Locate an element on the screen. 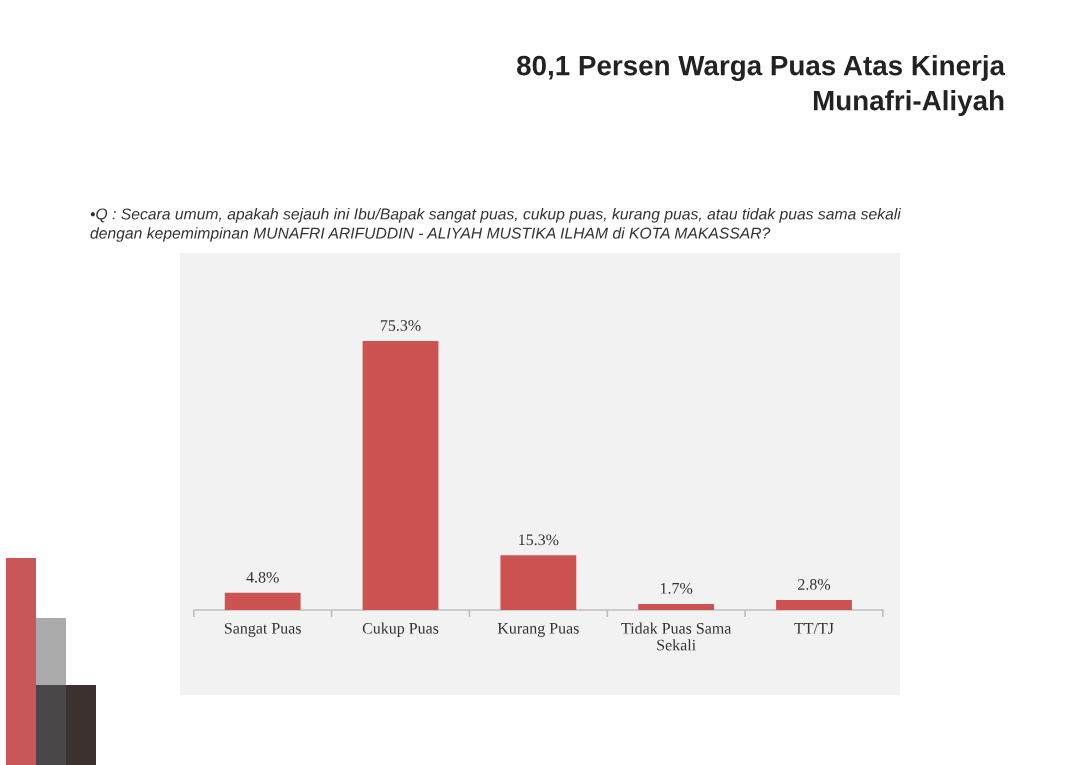 The height and width of the screenshot is (765, 1080). data-label: 4.8% is located at coordinates (262, 577).